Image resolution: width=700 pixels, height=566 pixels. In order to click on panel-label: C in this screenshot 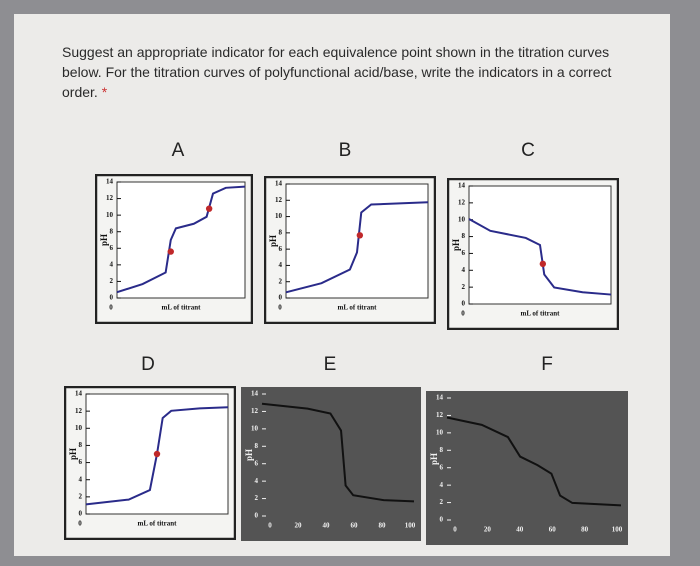, I will do `click(528, 150)`.